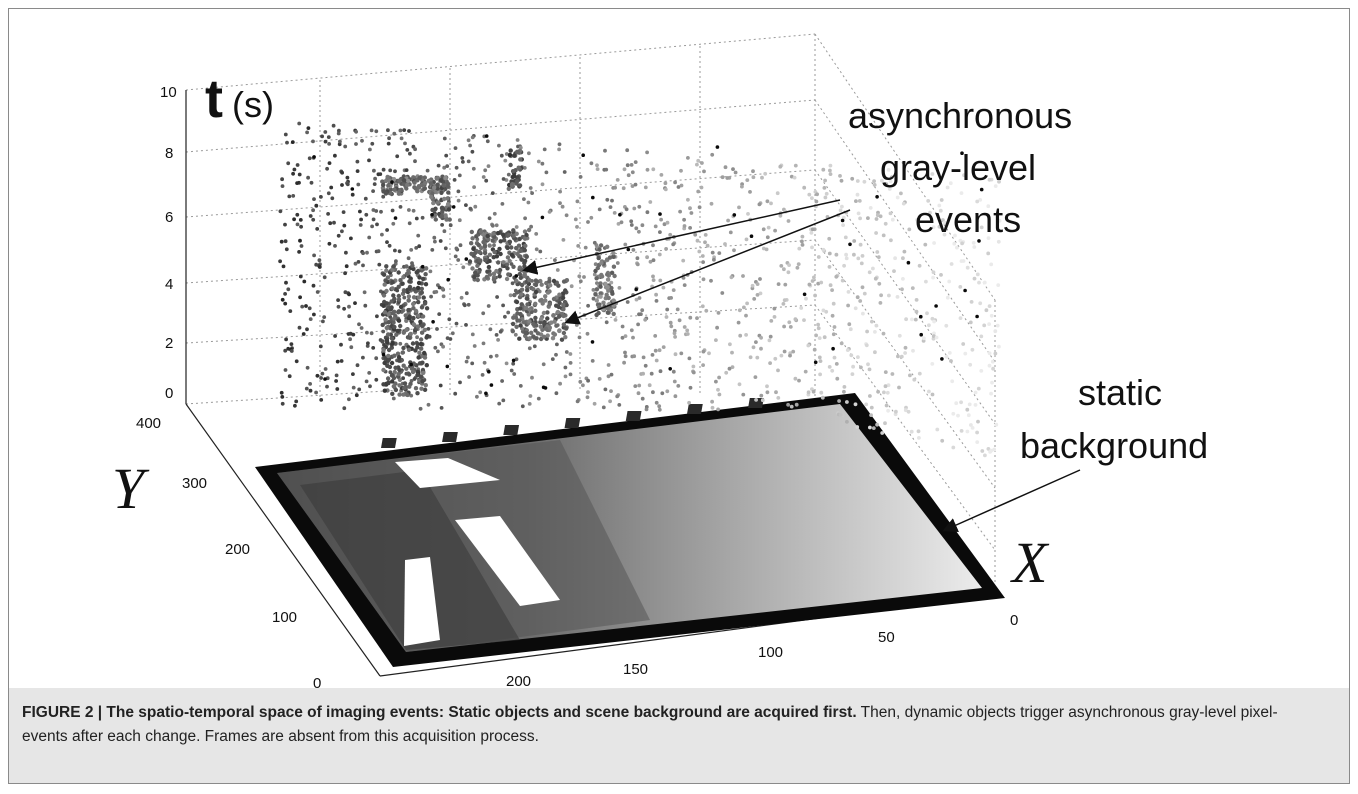  Describe the element at coordinates (169, 393) in the screenshot. I see `t-tick-0: 0` at that location.